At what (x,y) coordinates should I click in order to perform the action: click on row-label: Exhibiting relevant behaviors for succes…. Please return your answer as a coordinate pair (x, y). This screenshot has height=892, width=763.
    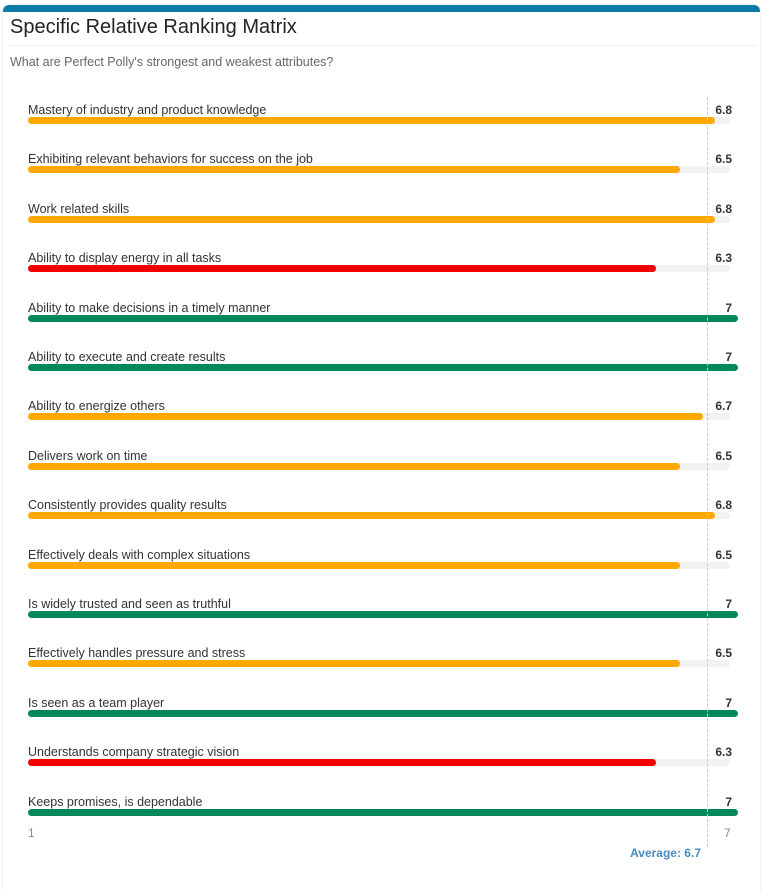
    Looking at the image, I should click on (170, 159).